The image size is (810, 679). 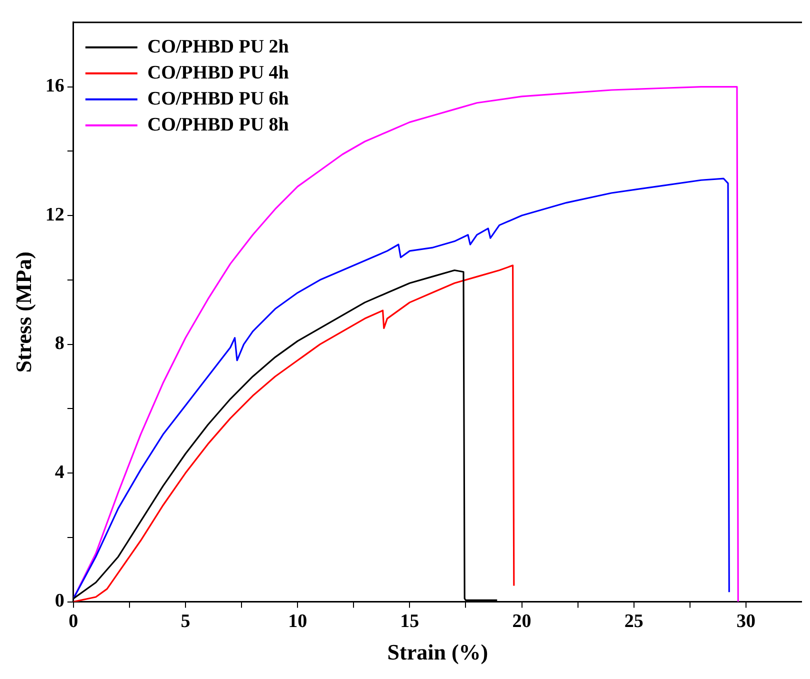 I want to click on y-tick-label: 0, so click(x=59, y=601).